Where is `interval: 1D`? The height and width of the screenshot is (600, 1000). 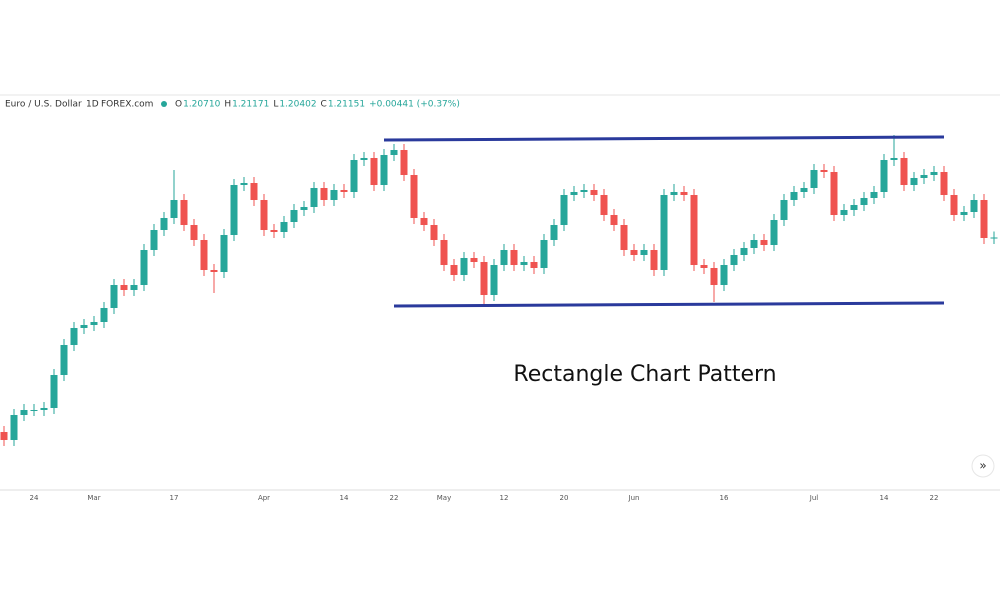
interval: 1D is located at coordinates (92, 105).